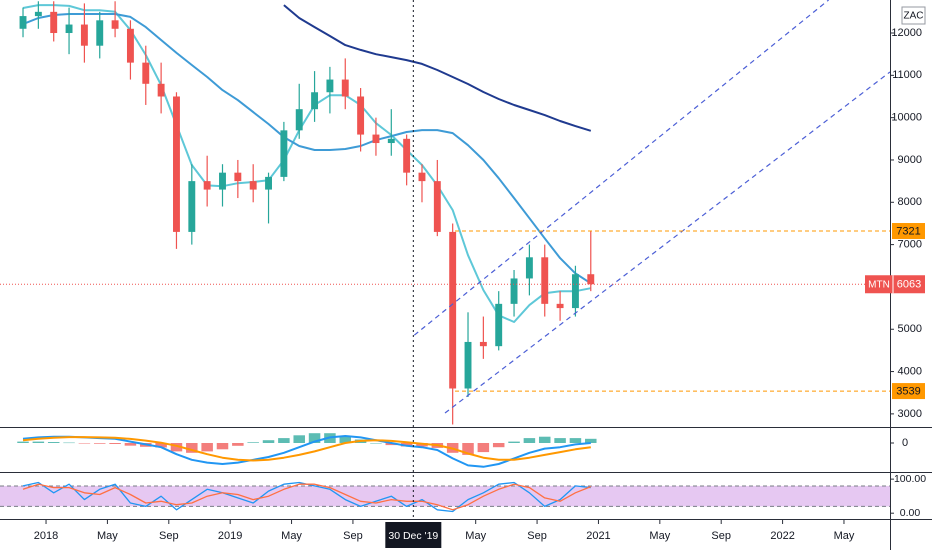 This screenshot has width=932, height=550. I want to click on y-tick-label: 12000, so click(906, 33).